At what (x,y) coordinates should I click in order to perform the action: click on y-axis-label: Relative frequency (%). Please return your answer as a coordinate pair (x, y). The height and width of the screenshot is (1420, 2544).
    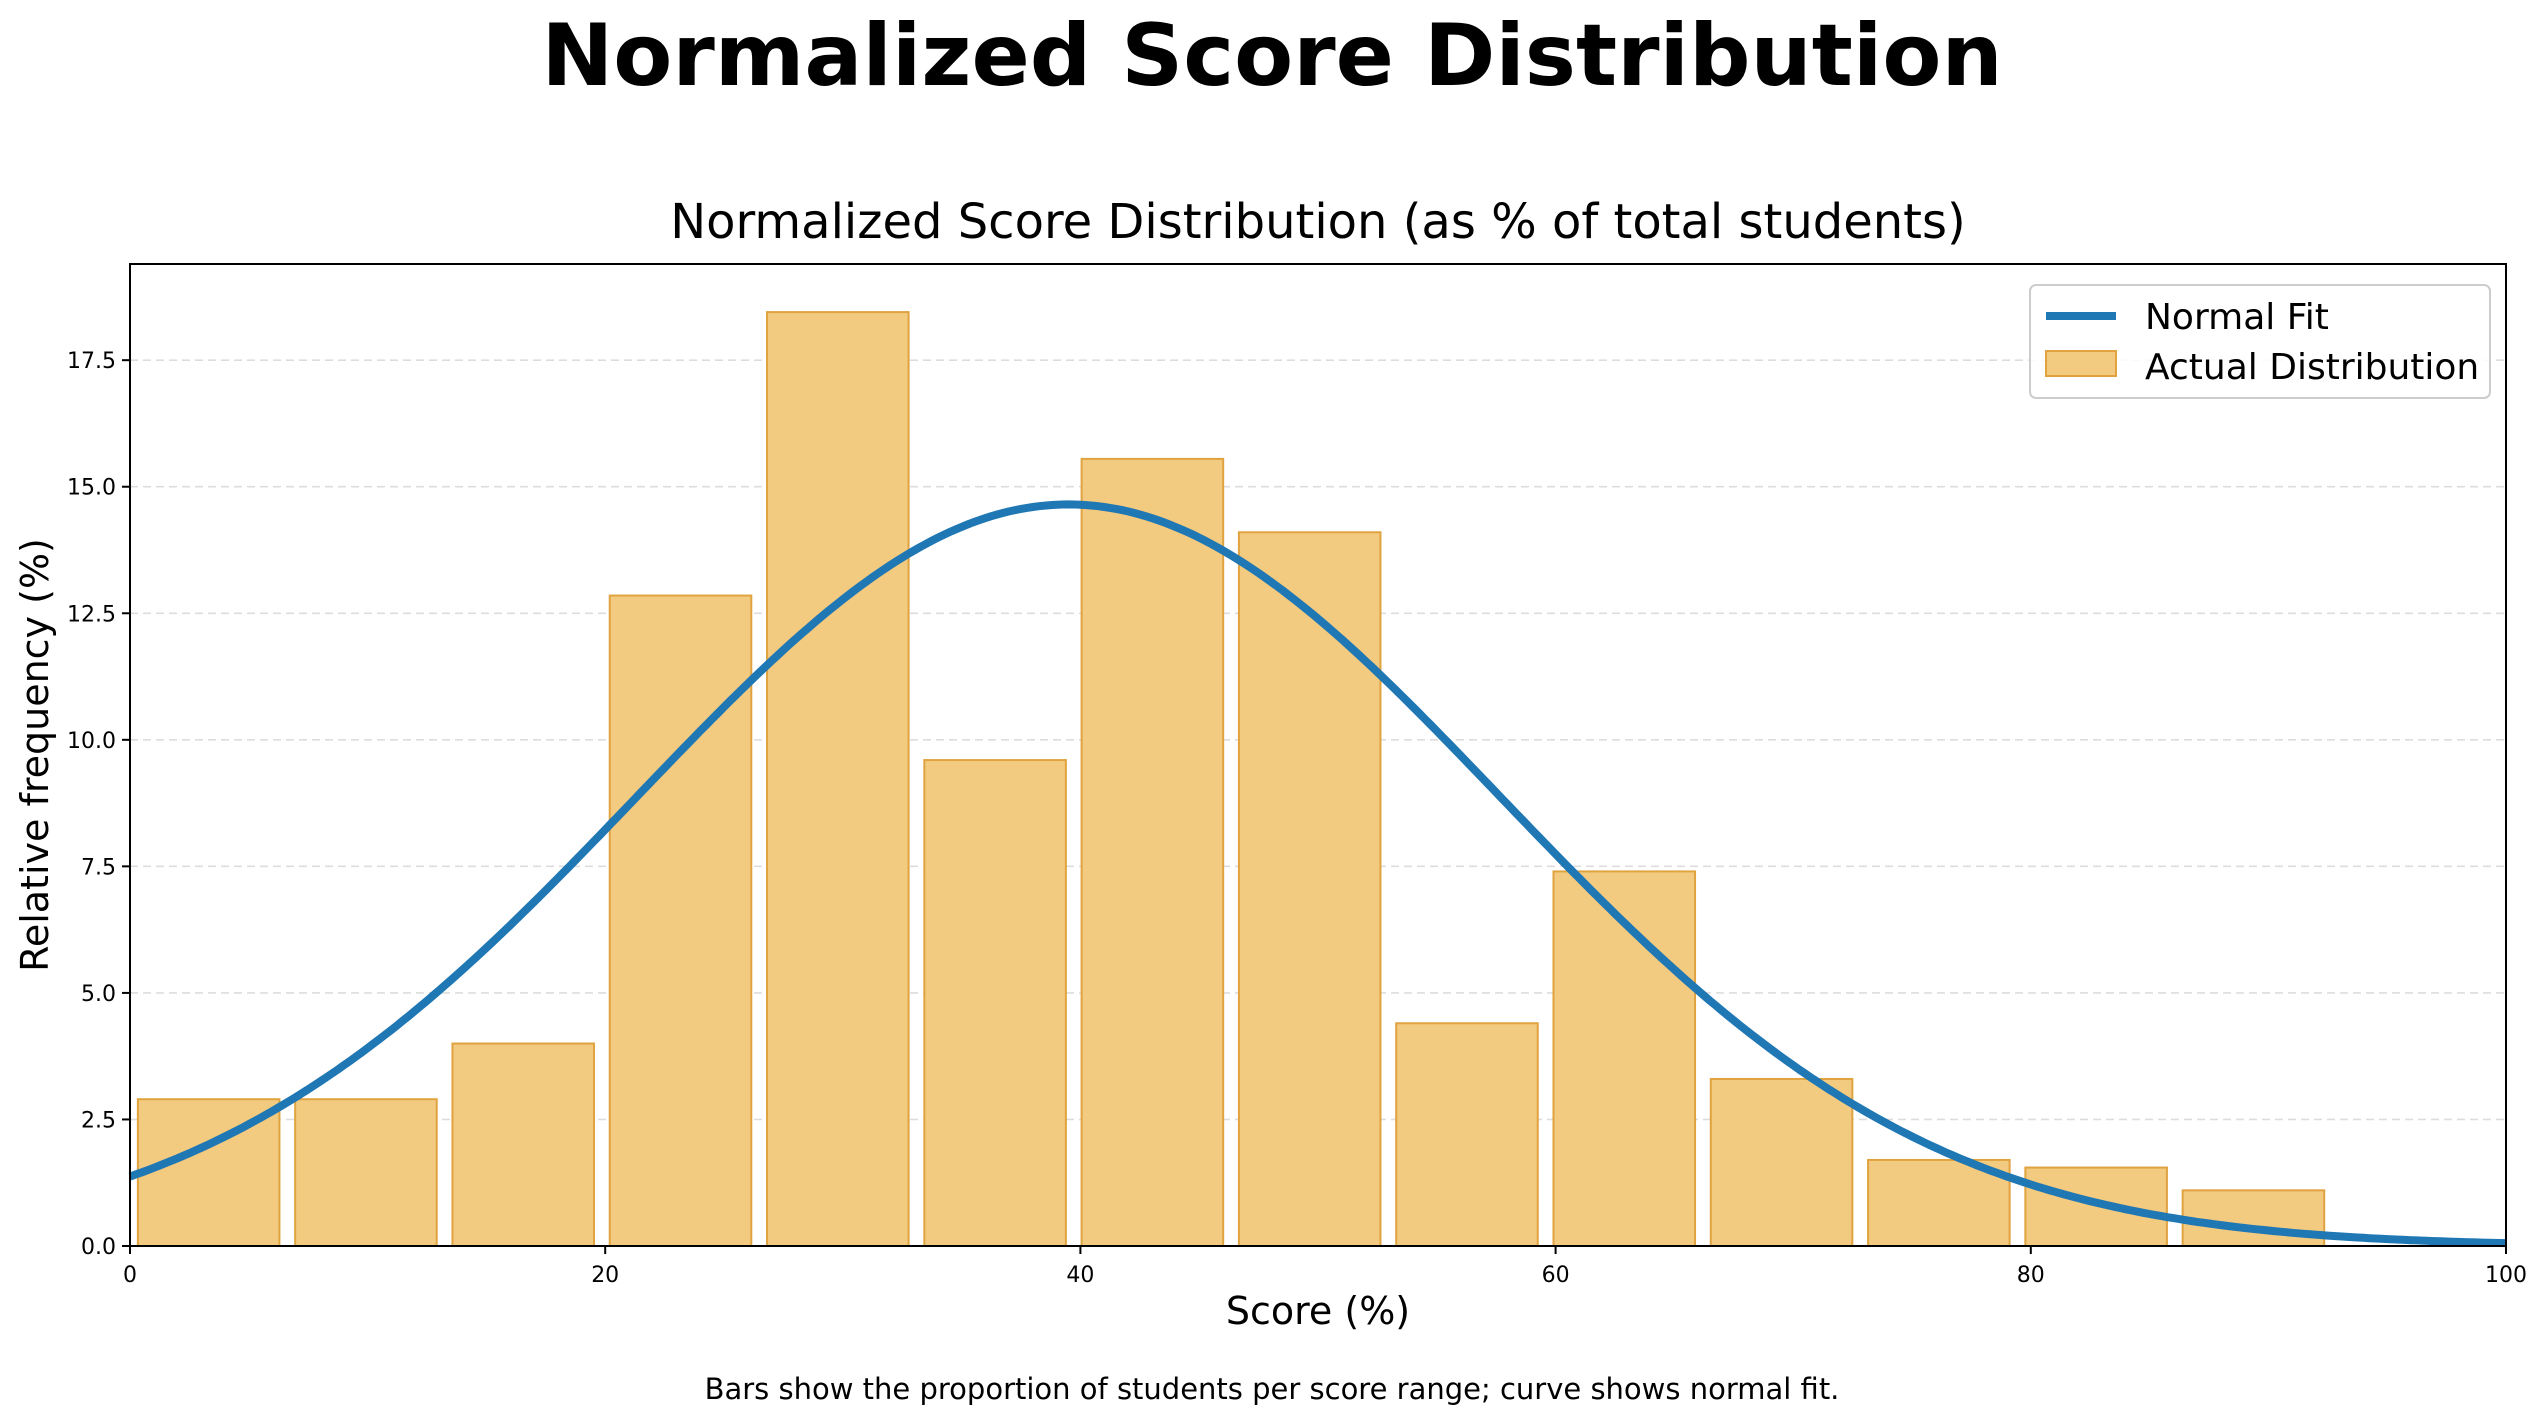
    Looking at the image, I should click on (35, 755).